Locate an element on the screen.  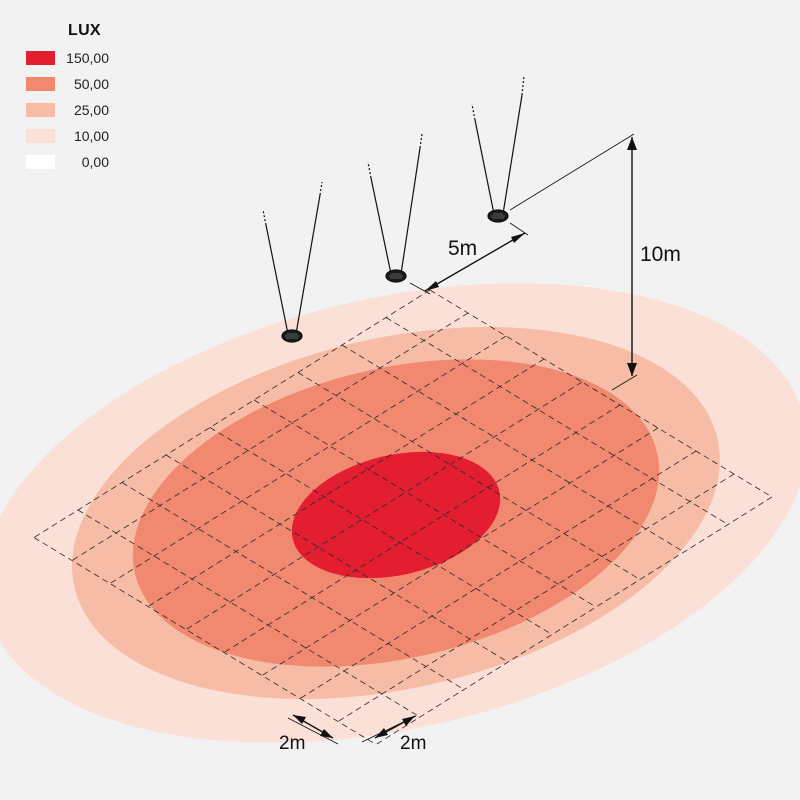
legend-item: 50,00 is located at coordinates (81, 84).